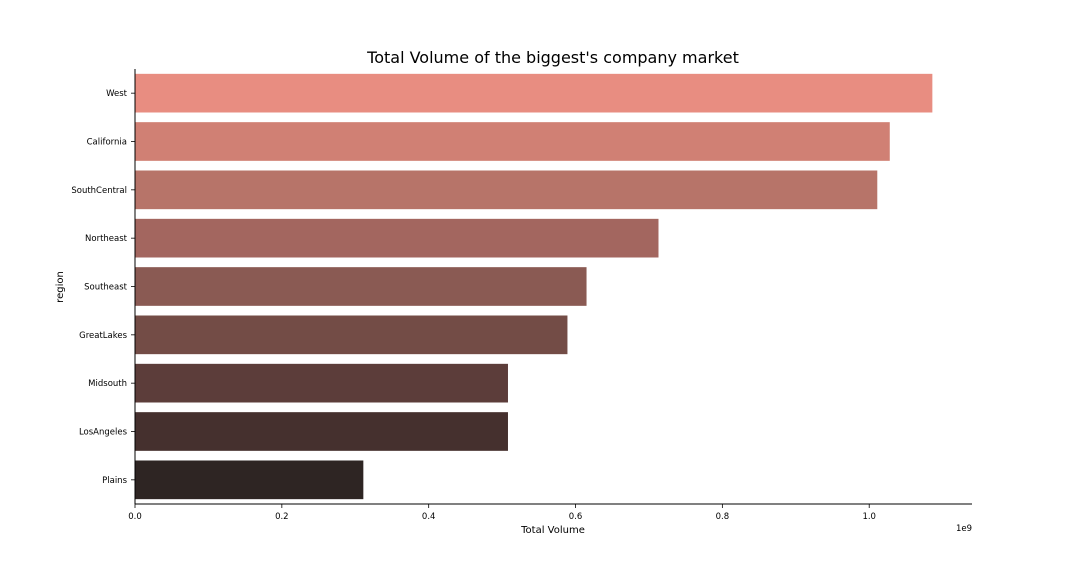 This screenshot has width=1080, height=580. I want to click on x-axis-scale-label: 1e9, so click(964, 529).